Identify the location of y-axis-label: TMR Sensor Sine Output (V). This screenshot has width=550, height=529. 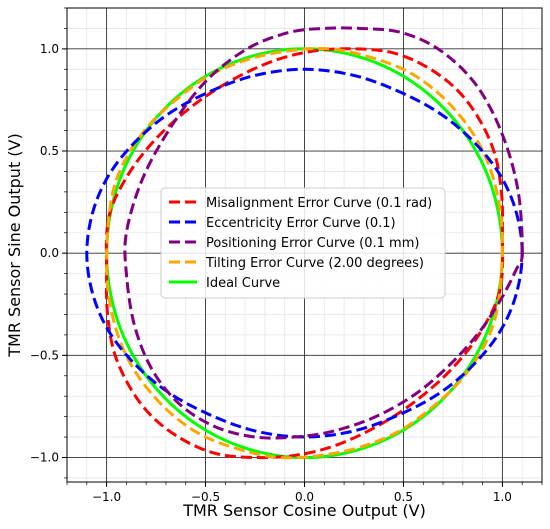
(14, 245).